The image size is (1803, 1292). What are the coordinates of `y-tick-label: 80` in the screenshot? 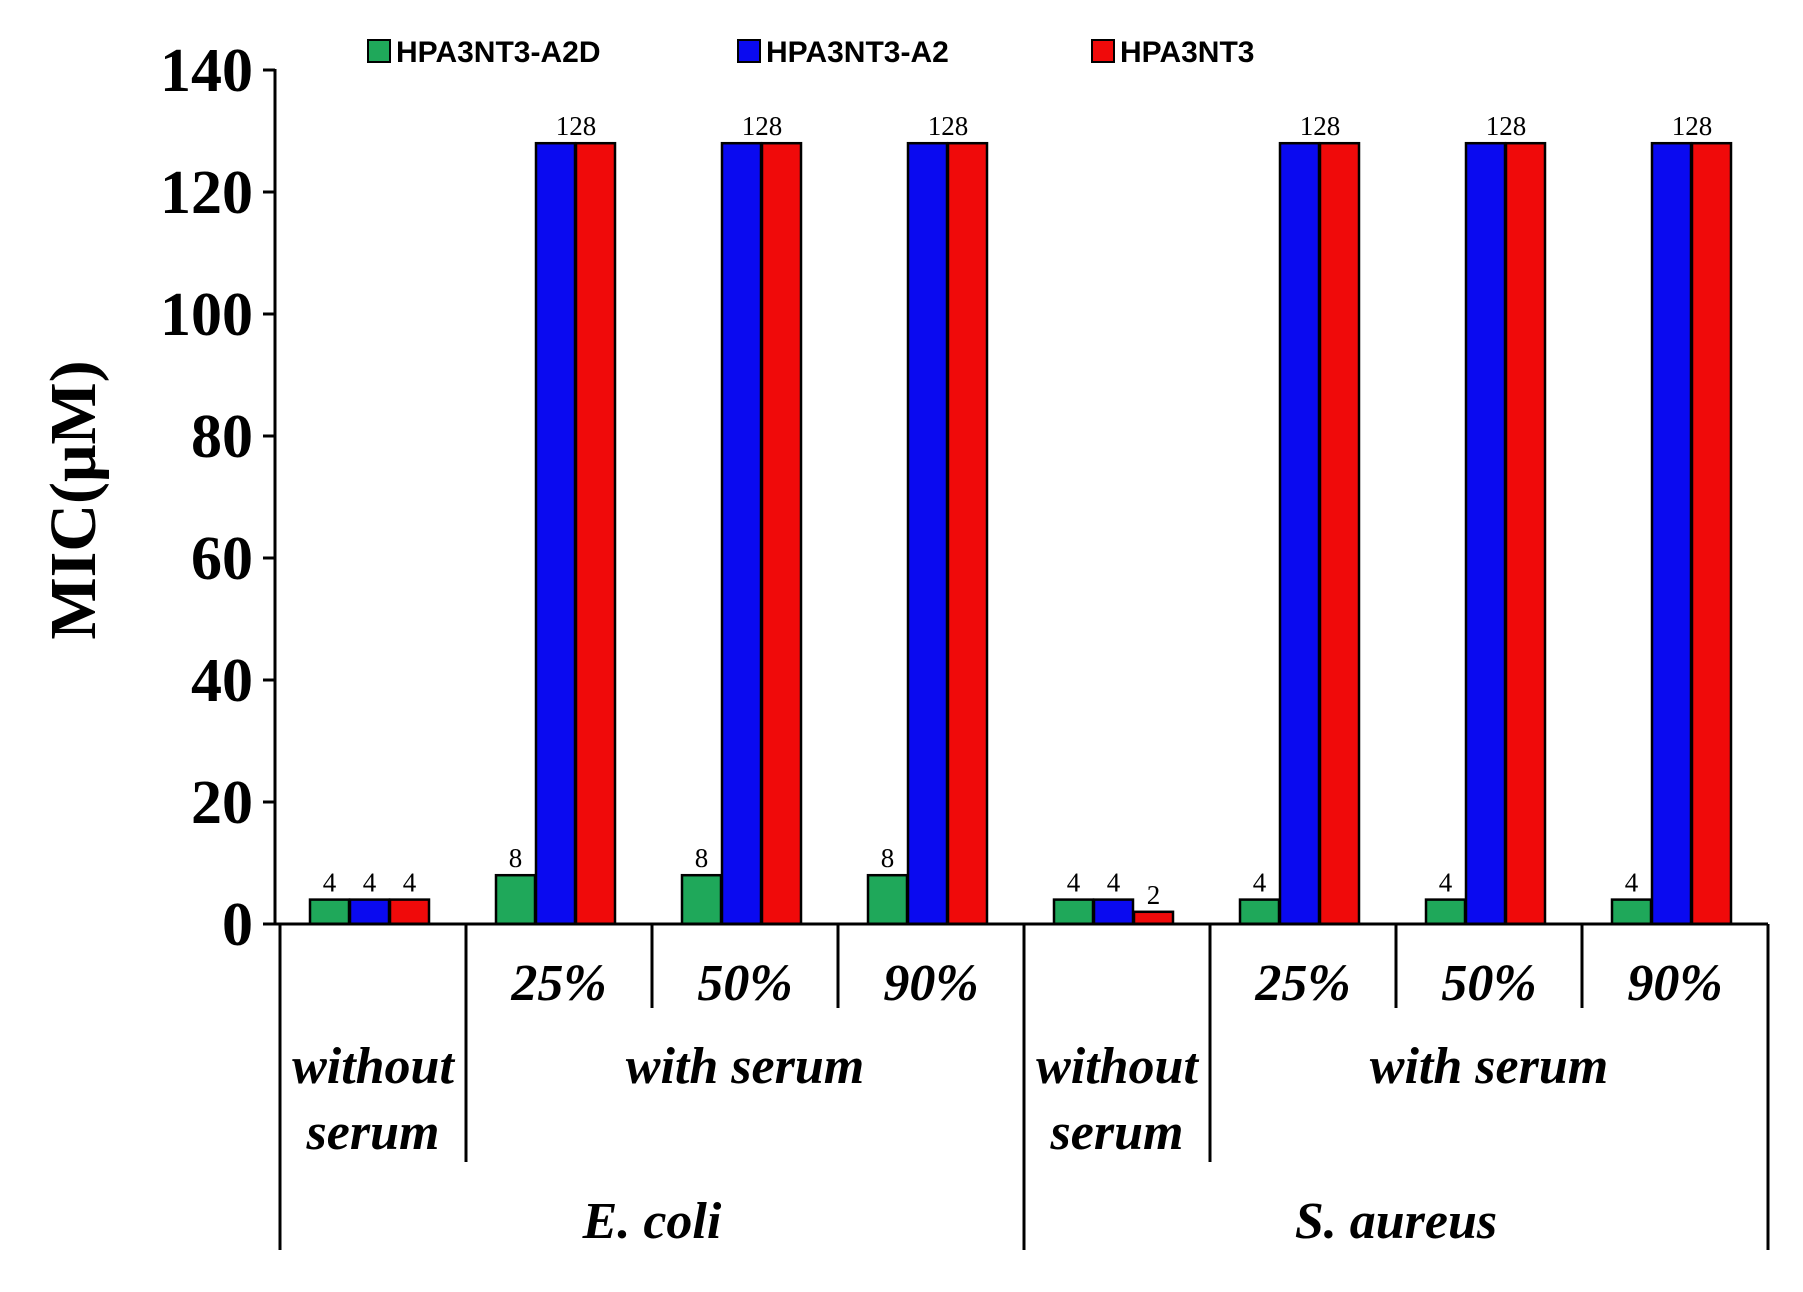 It's located at (222, 437).